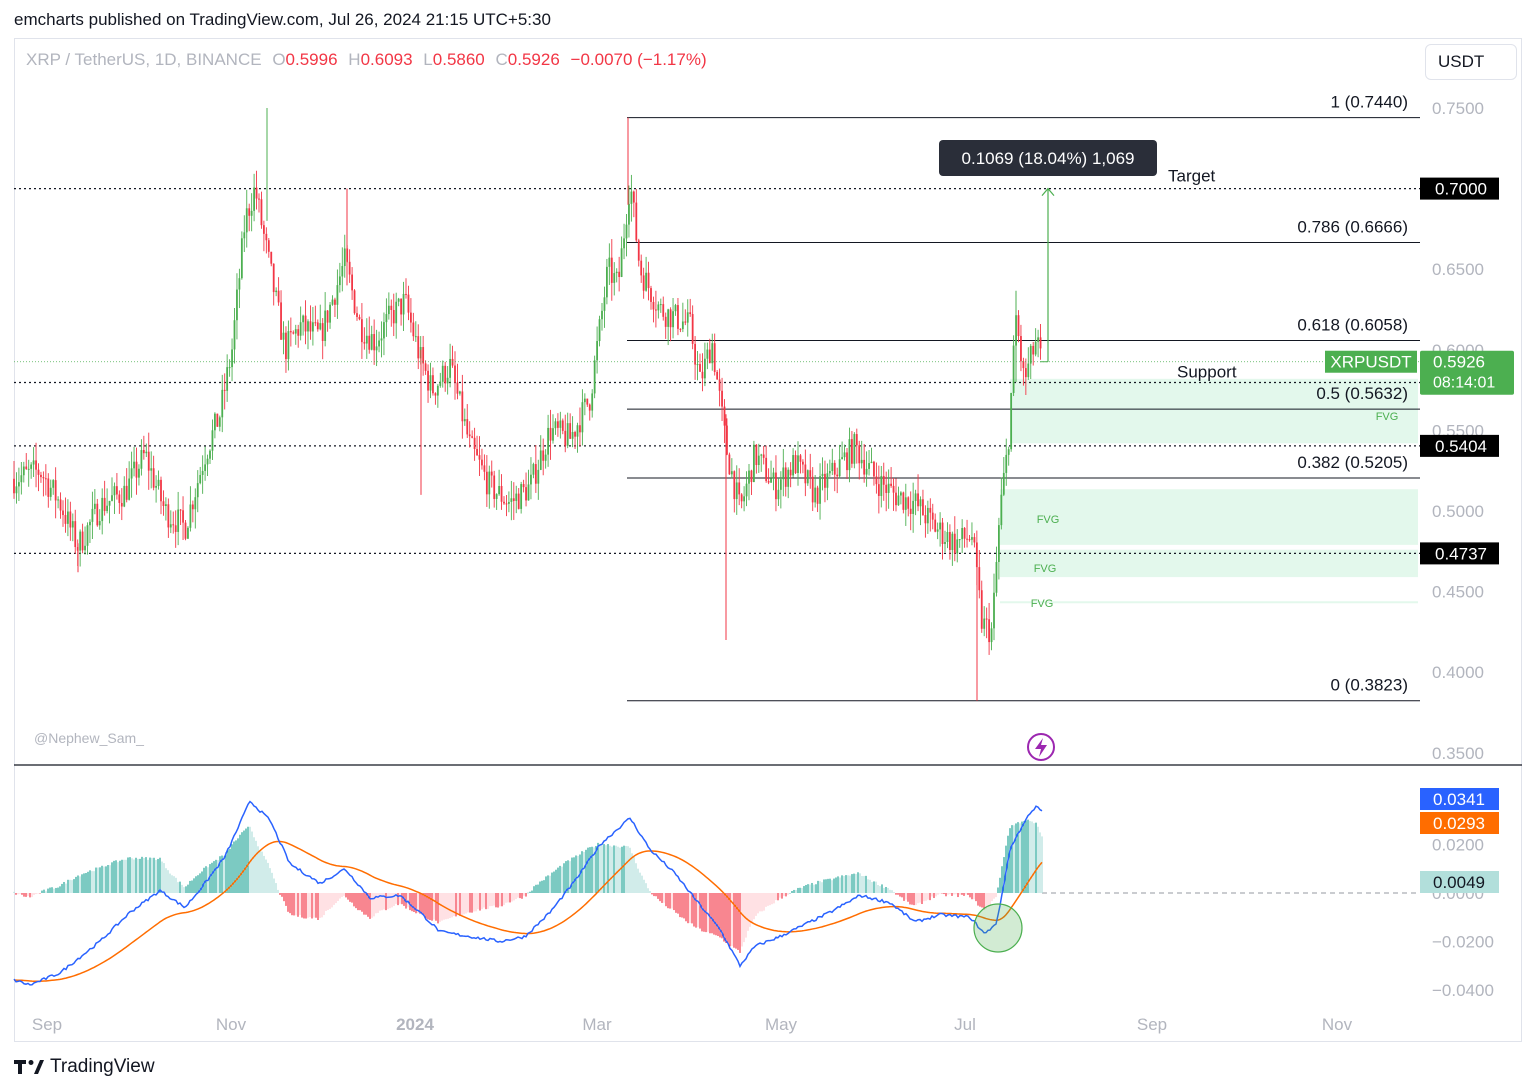 The height and width of the screenshot is (1092, 1536). I want to click on price-axis-tick: 0.4000, so click(1458, 672).